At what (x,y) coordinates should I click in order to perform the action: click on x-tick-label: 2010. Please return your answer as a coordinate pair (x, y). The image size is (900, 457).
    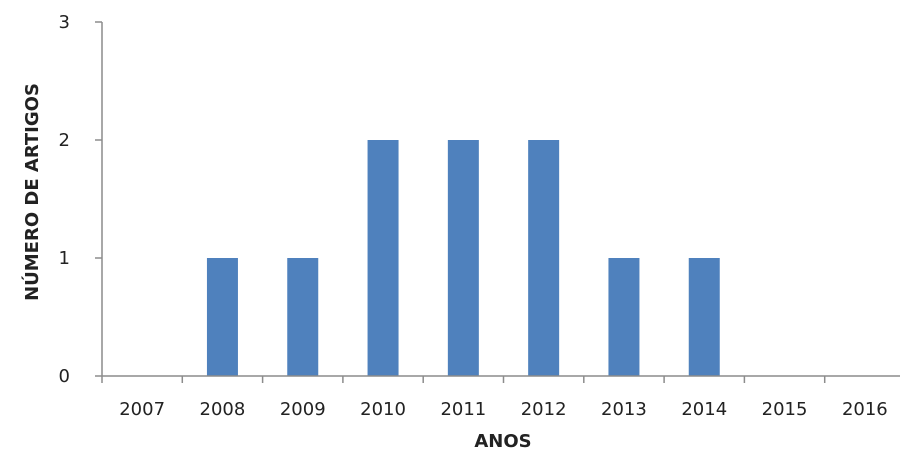
    Looking at the image, I should click on (383, 409).